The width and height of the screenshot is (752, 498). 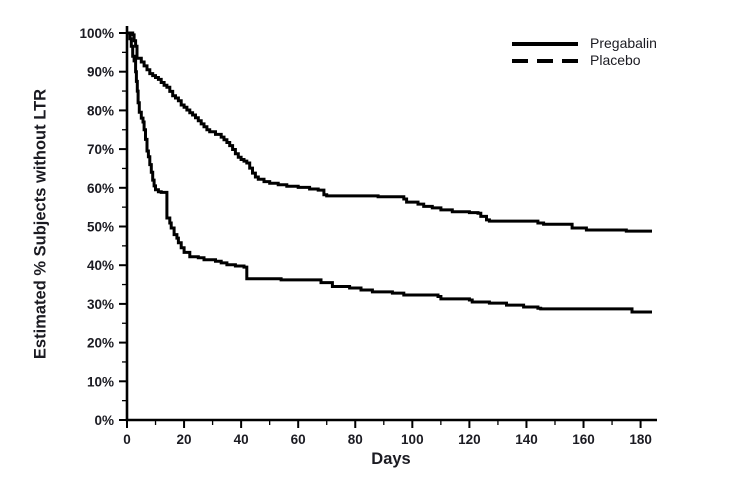 What do you see at coordinates (96, 33) in the screenshot?
I see `y-tick-label: 100%` at bounding box center [96, 33].